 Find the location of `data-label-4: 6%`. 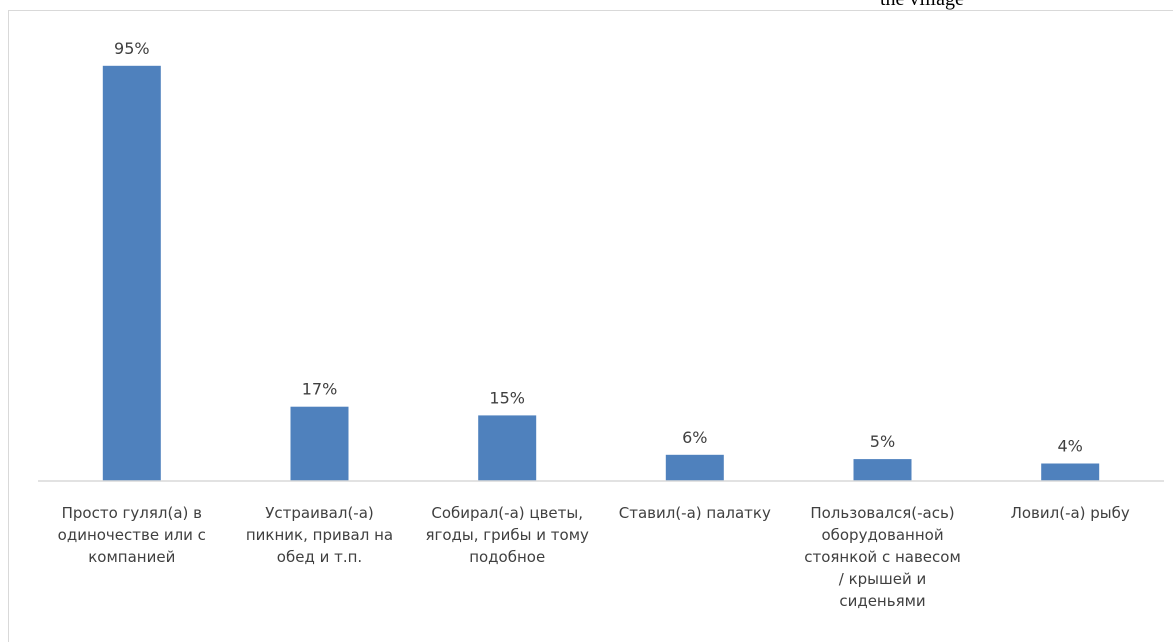

data-label-4: 6% is located at coordinates (694, 437).